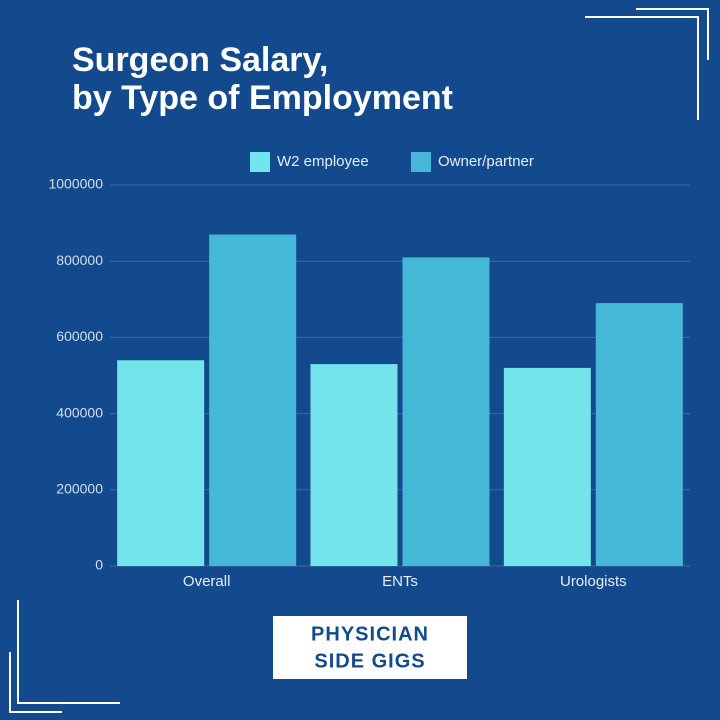  I want to click on y-tick-label: 400000, so click(79, 412).